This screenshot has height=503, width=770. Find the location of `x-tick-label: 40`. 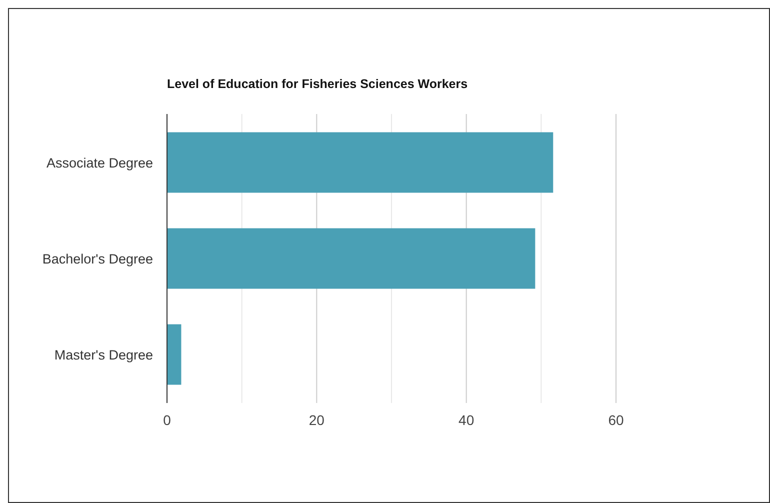

x-tick-label: 40 is located at coordinates (466, 420).